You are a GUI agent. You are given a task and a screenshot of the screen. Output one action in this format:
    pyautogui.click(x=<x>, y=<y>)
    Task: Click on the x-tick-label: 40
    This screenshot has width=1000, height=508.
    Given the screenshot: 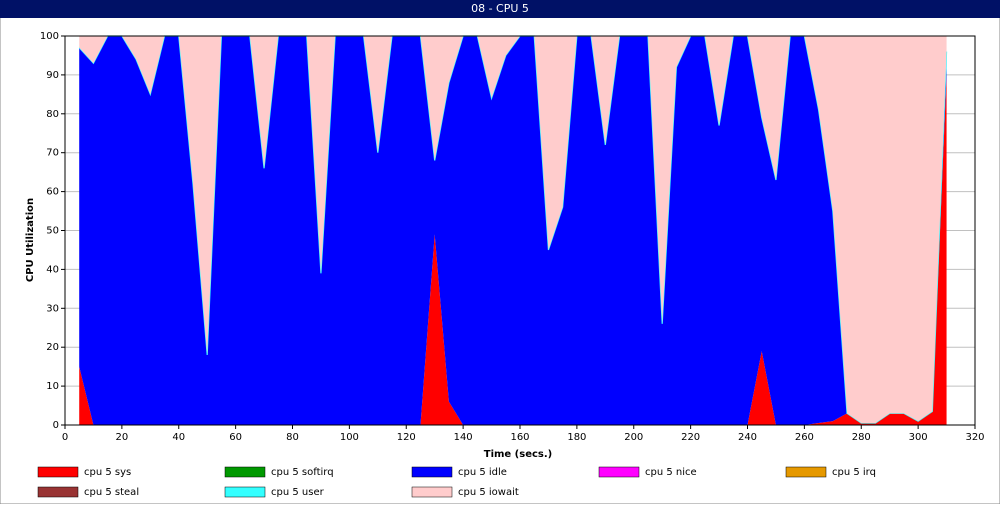 What is the action you would take?
    pyautogui.click(x=178, y=437)
    